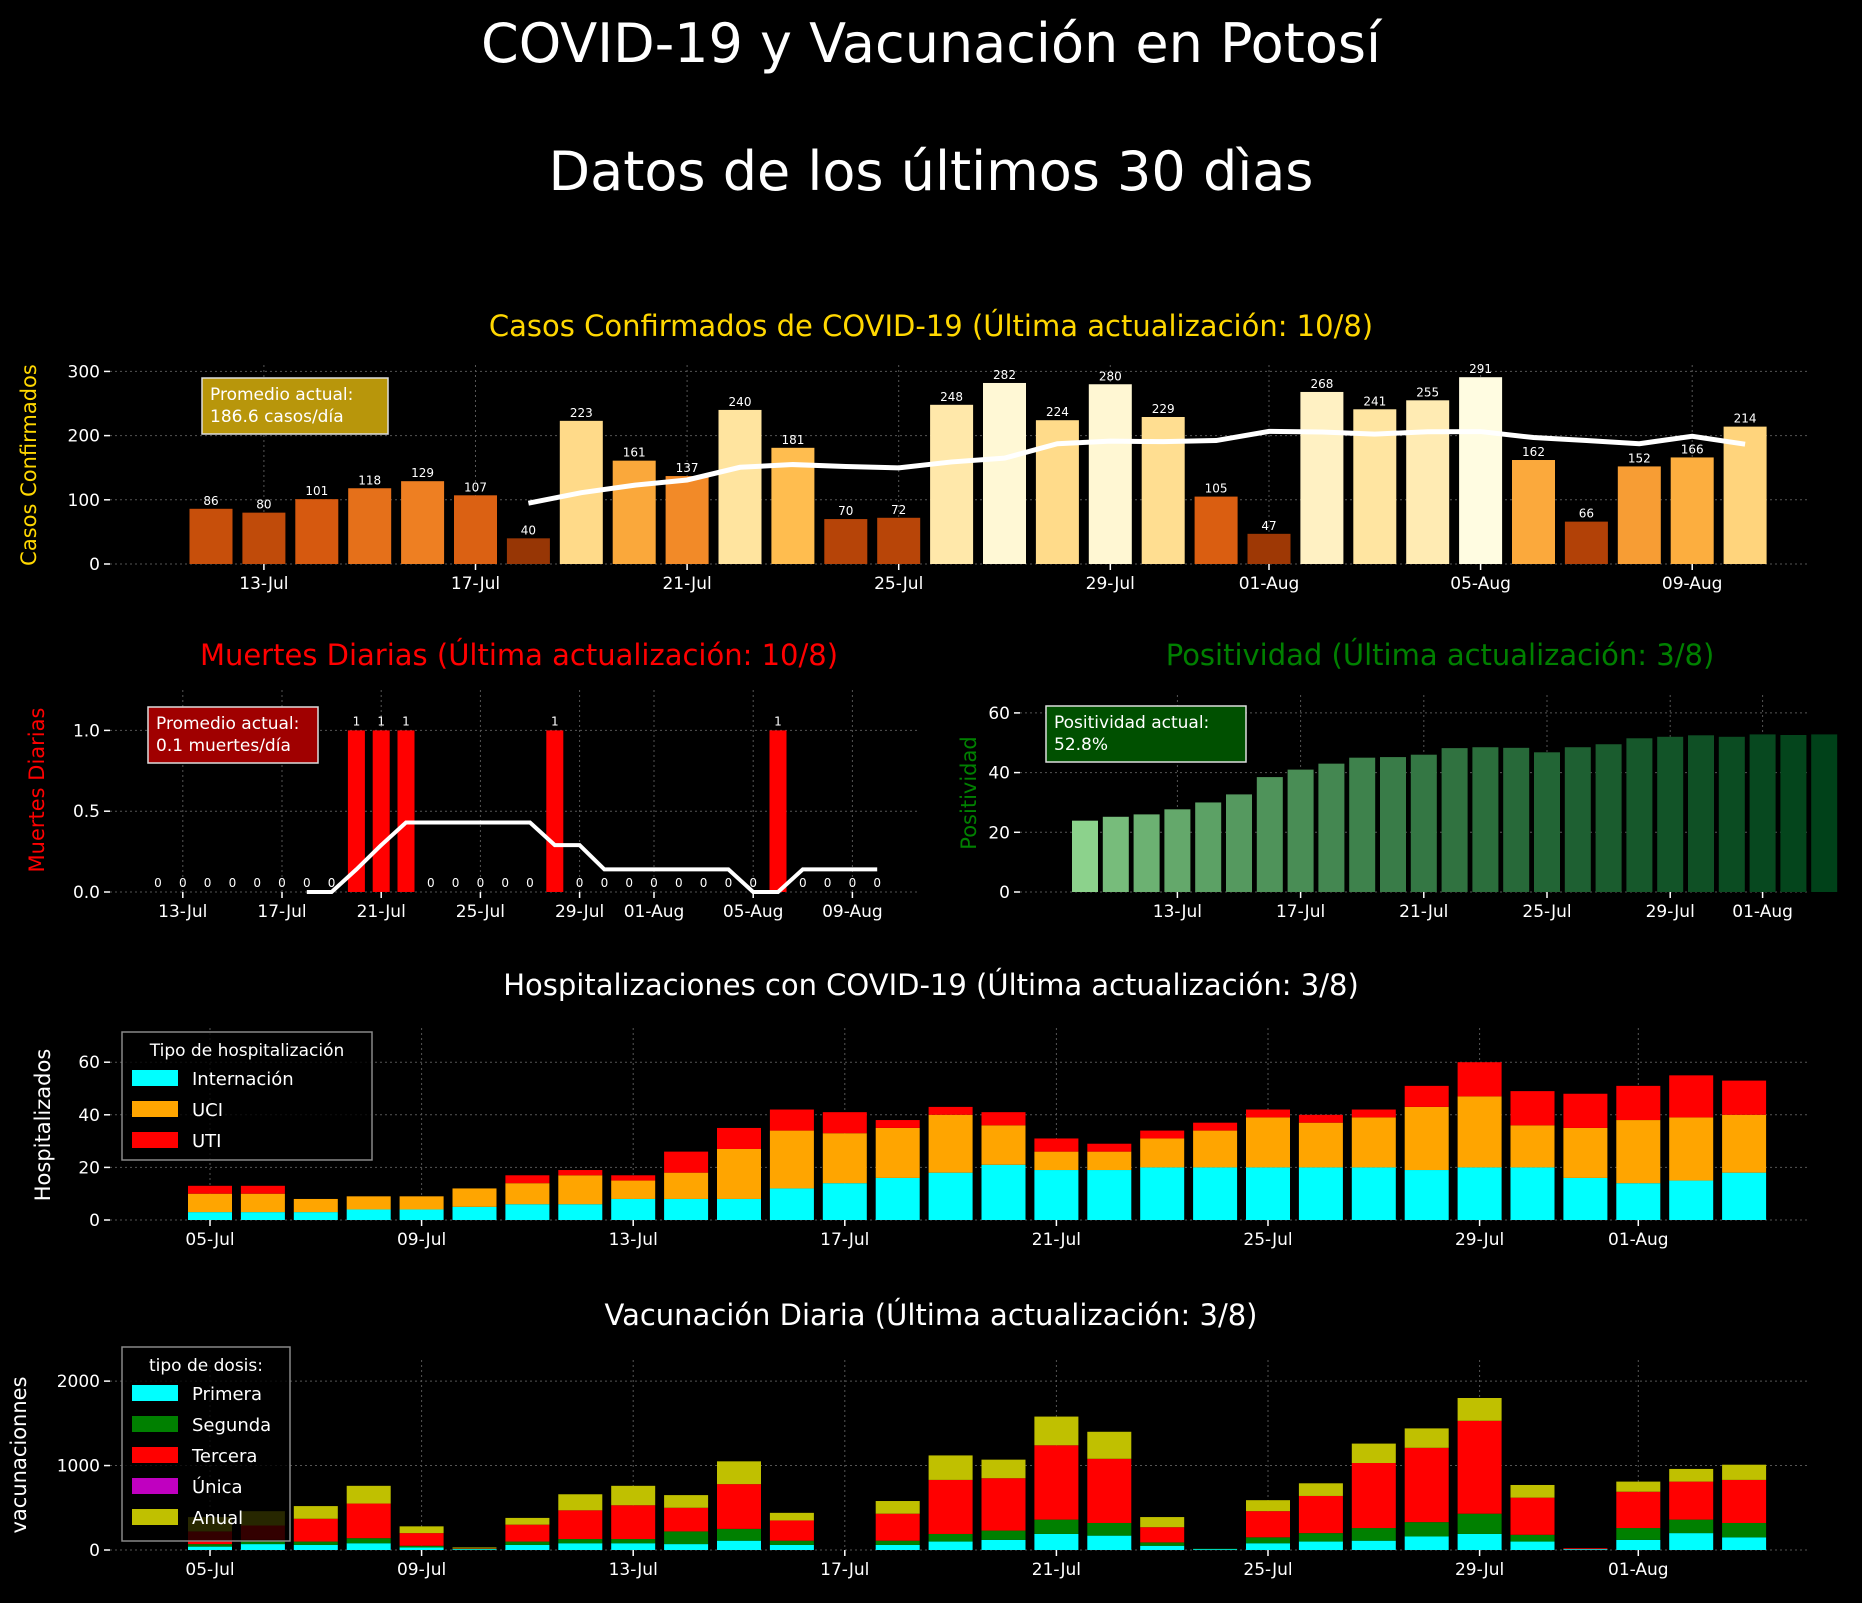  I want to click on hosp-ytick-label: 0, so click(94, 1221).